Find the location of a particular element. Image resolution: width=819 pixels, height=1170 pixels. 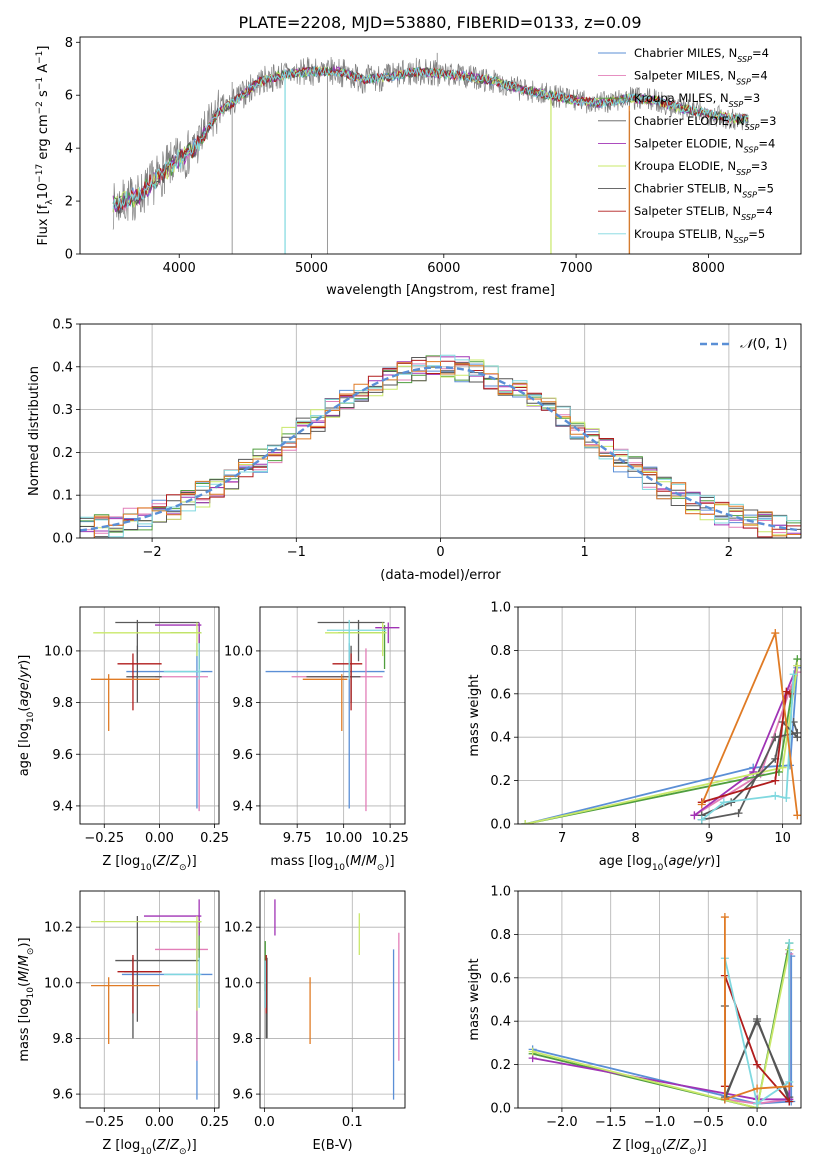

x-tick-label: 0.1 is located at coordinates (352, 1122).